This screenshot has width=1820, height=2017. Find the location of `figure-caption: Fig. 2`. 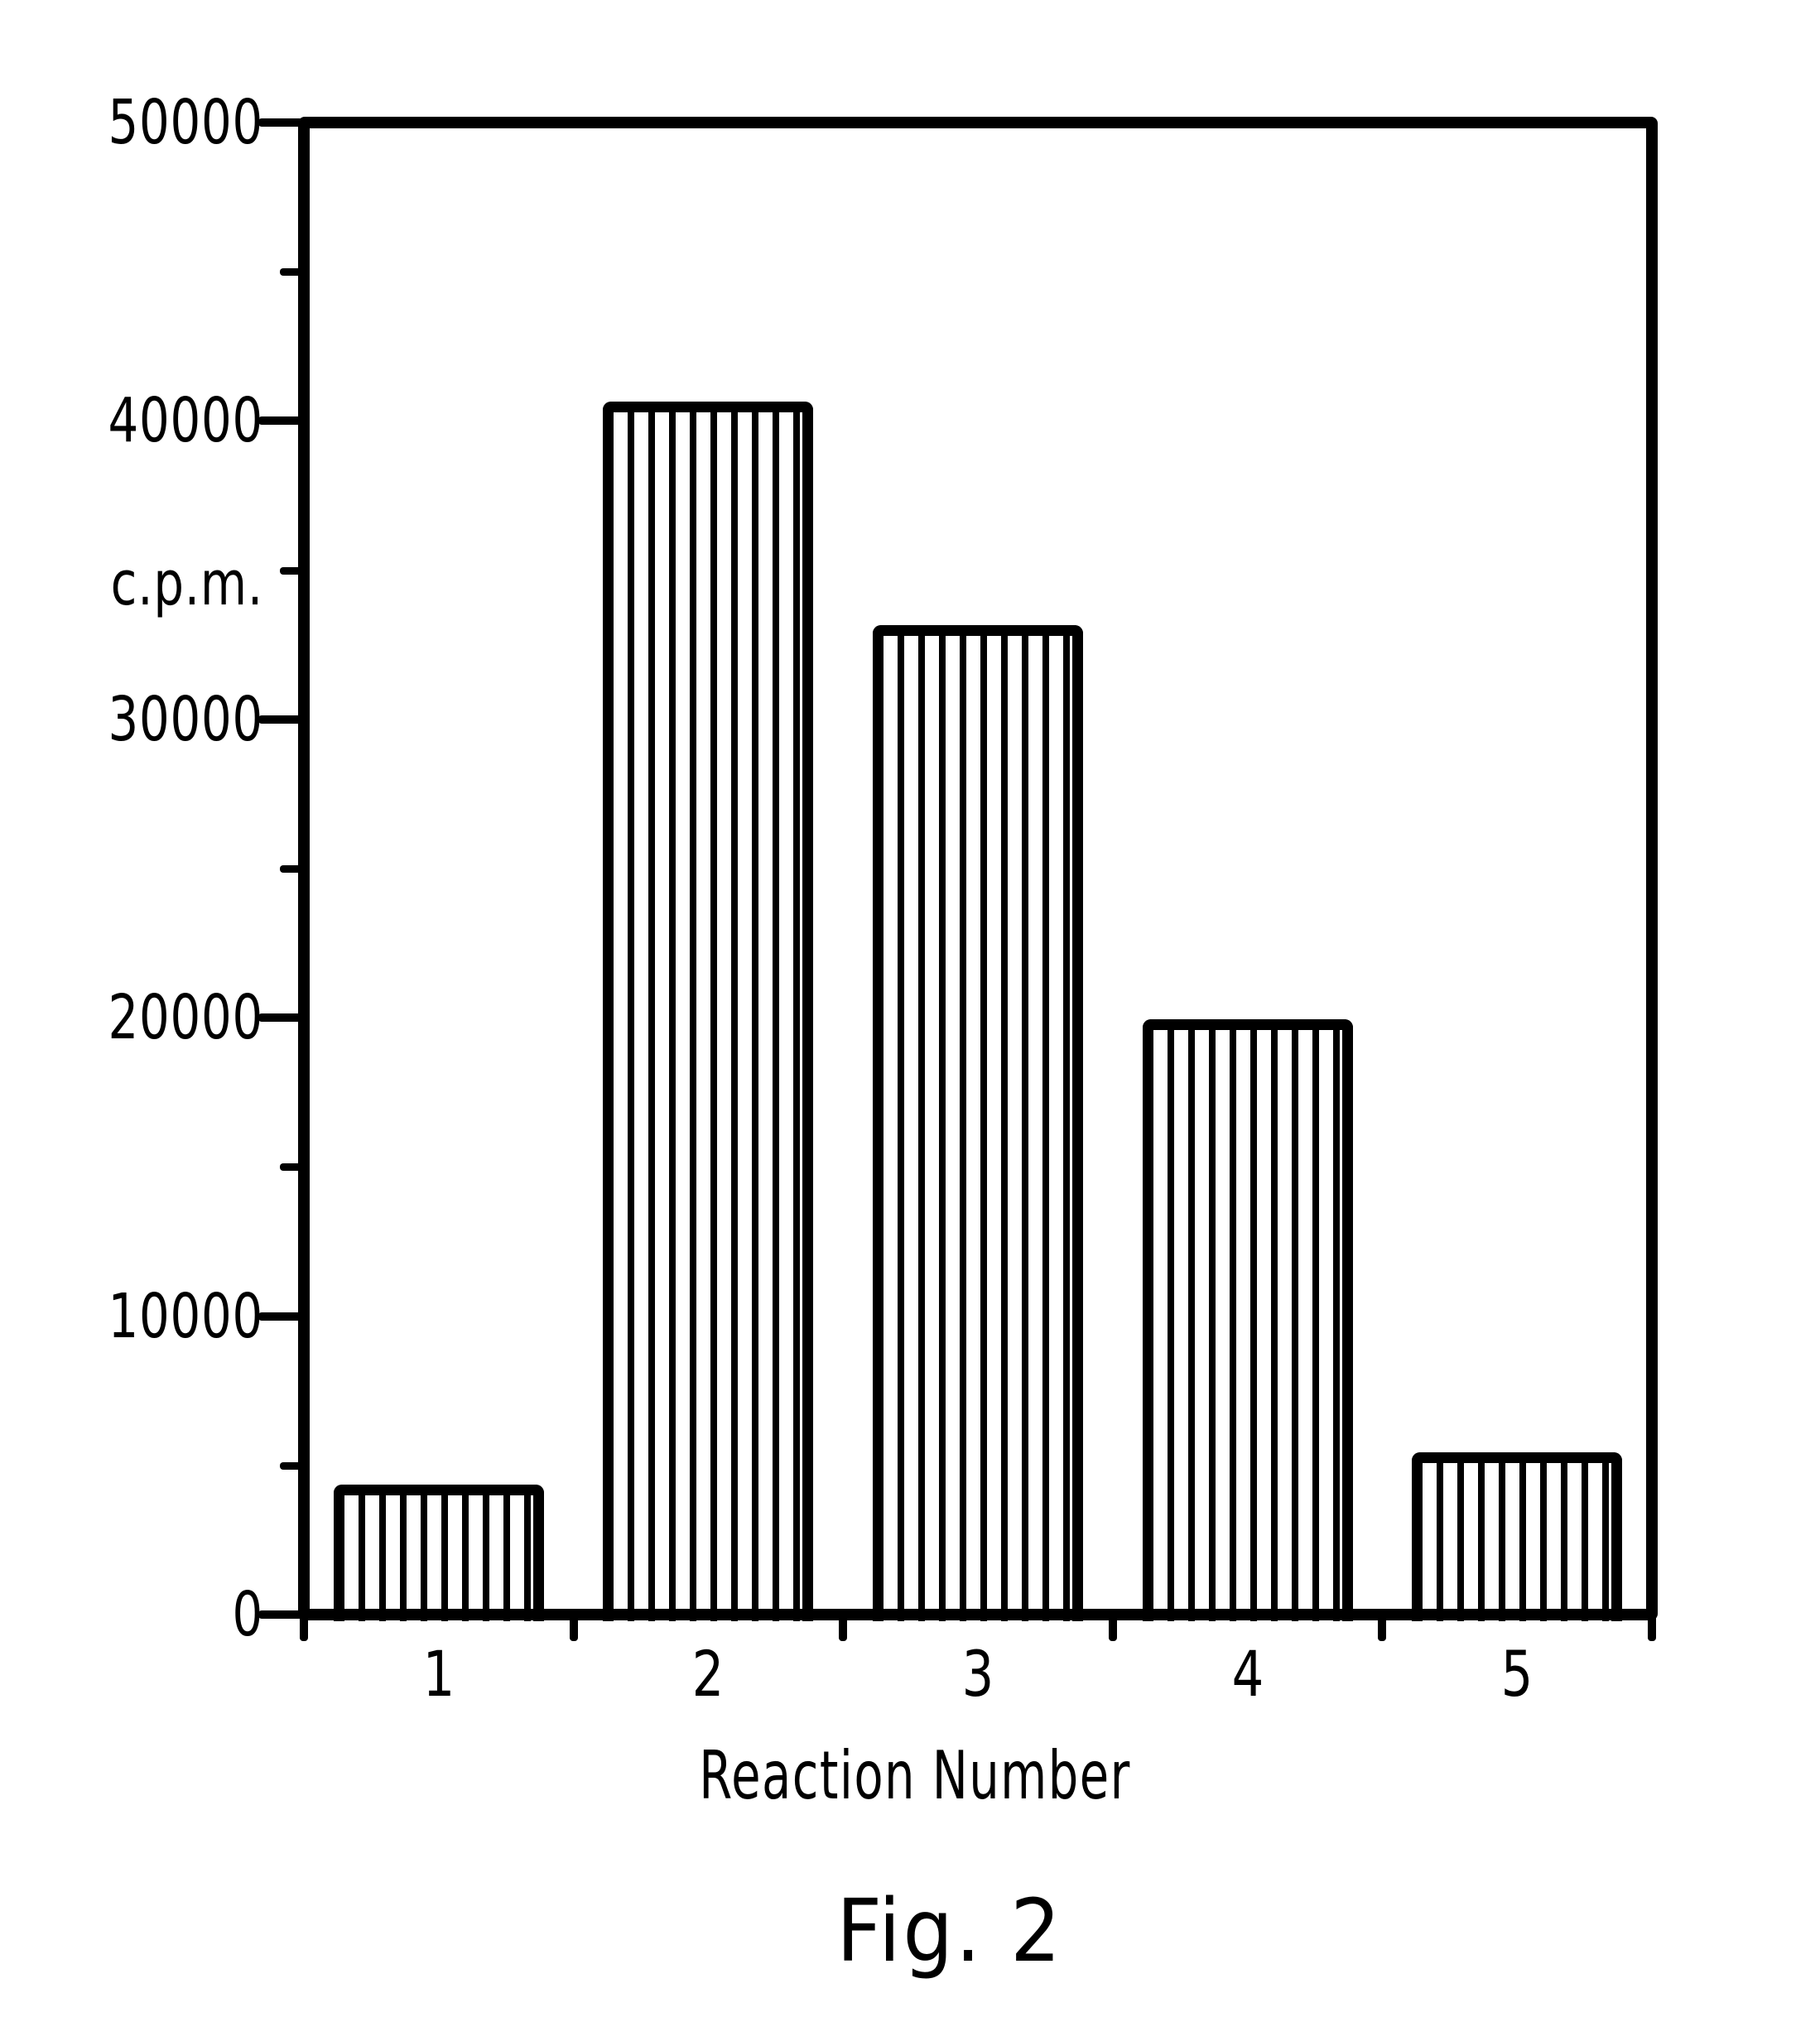

figure-caption: Fig. 2 is located at coordinates (949, 1930).